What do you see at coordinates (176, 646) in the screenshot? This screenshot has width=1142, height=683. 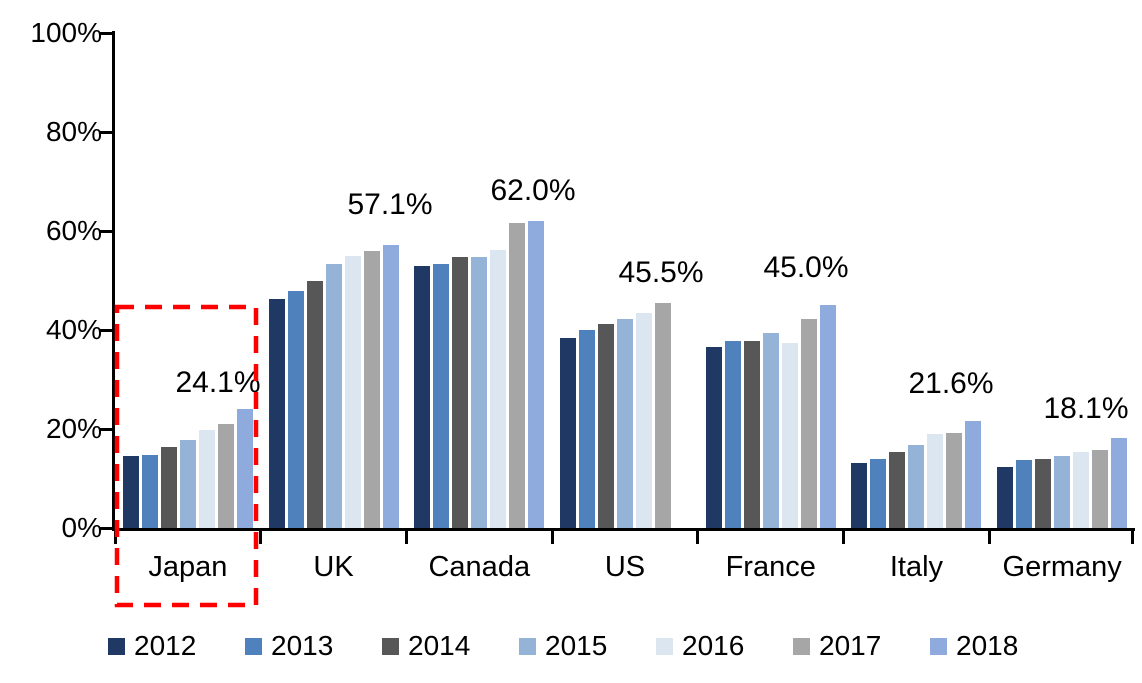 I see `legend-item-2012: 2012` at bounding box center [176, 646].